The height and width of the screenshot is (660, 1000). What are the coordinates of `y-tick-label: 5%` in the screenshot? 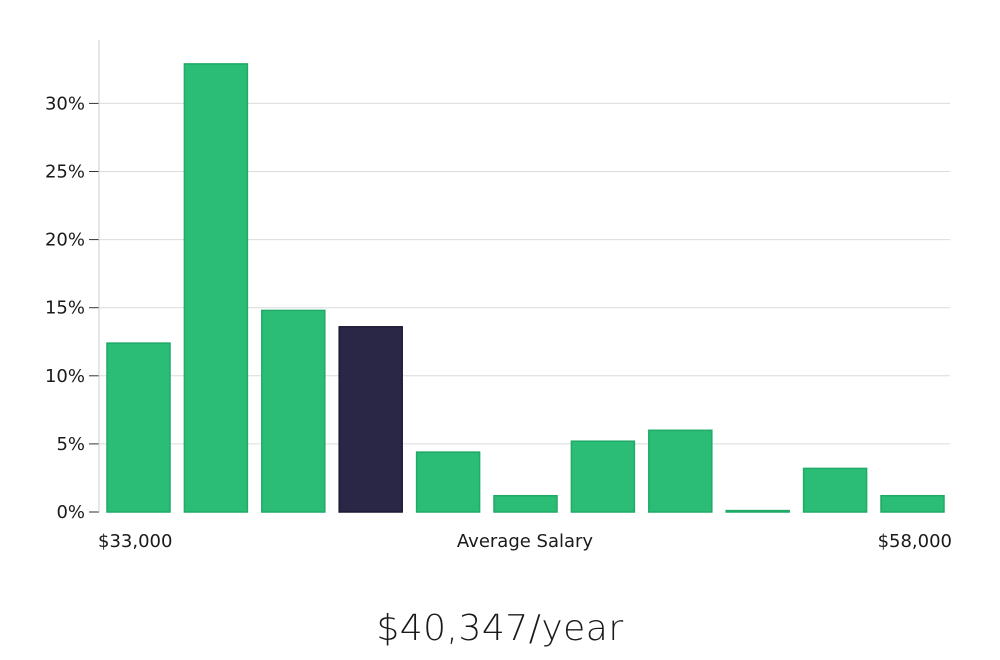 It's located at (70, 444).